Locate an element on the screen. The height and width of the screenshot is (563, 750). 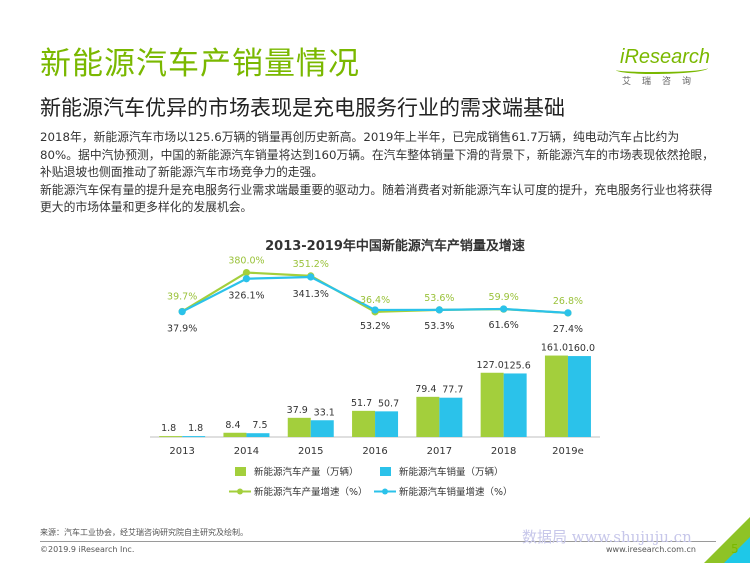
point-sales-growth-2018 is located at coordinates (504, 309).